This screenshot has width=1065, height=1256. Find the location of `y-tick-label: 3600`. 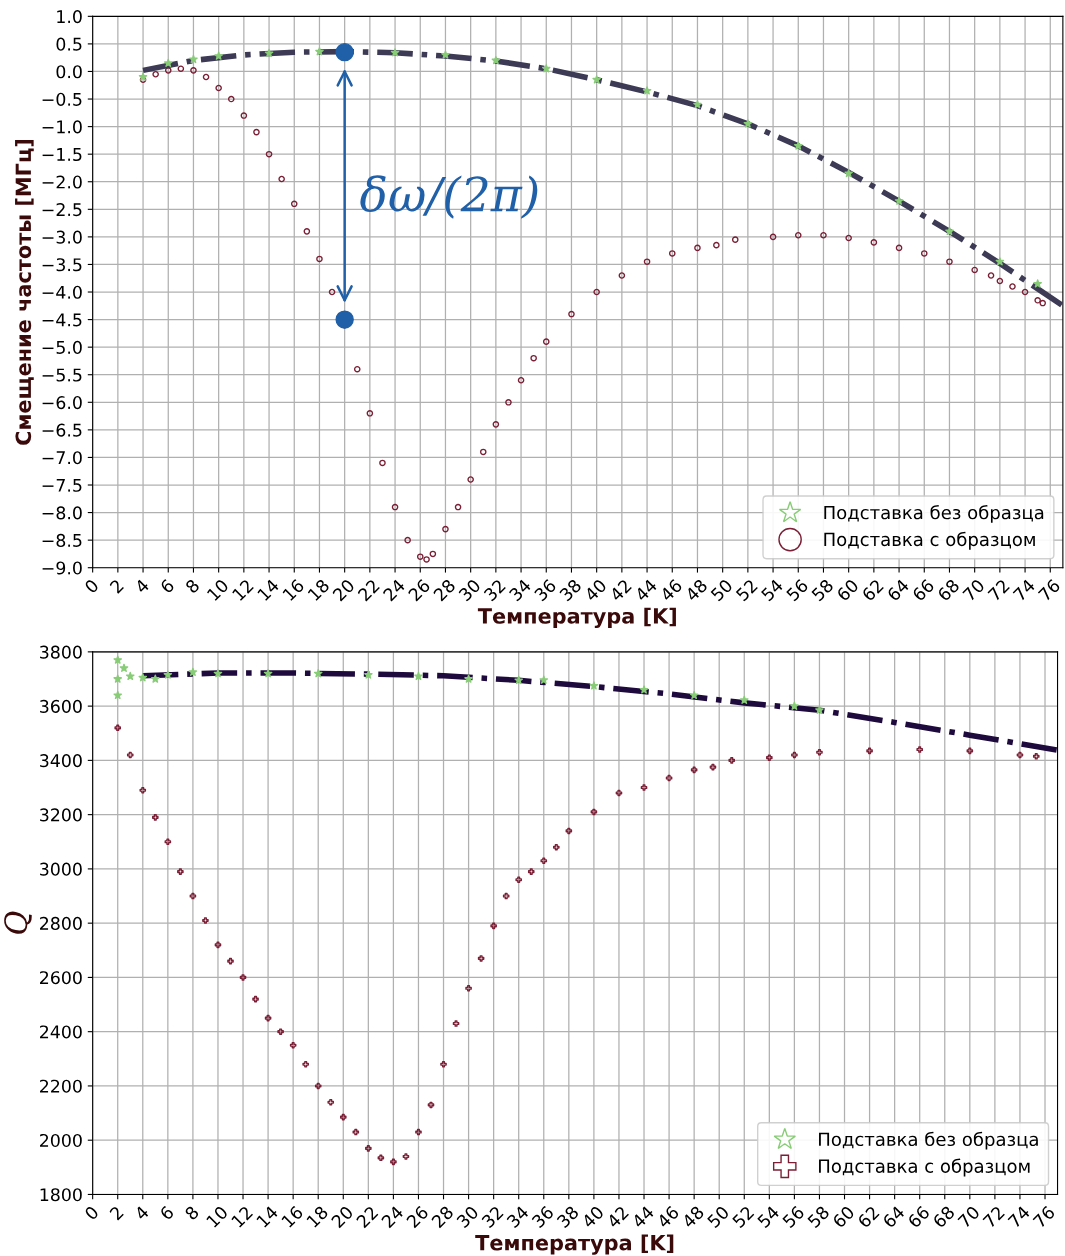

y-tick-label: 3600 is located at coordinates (61, 706).